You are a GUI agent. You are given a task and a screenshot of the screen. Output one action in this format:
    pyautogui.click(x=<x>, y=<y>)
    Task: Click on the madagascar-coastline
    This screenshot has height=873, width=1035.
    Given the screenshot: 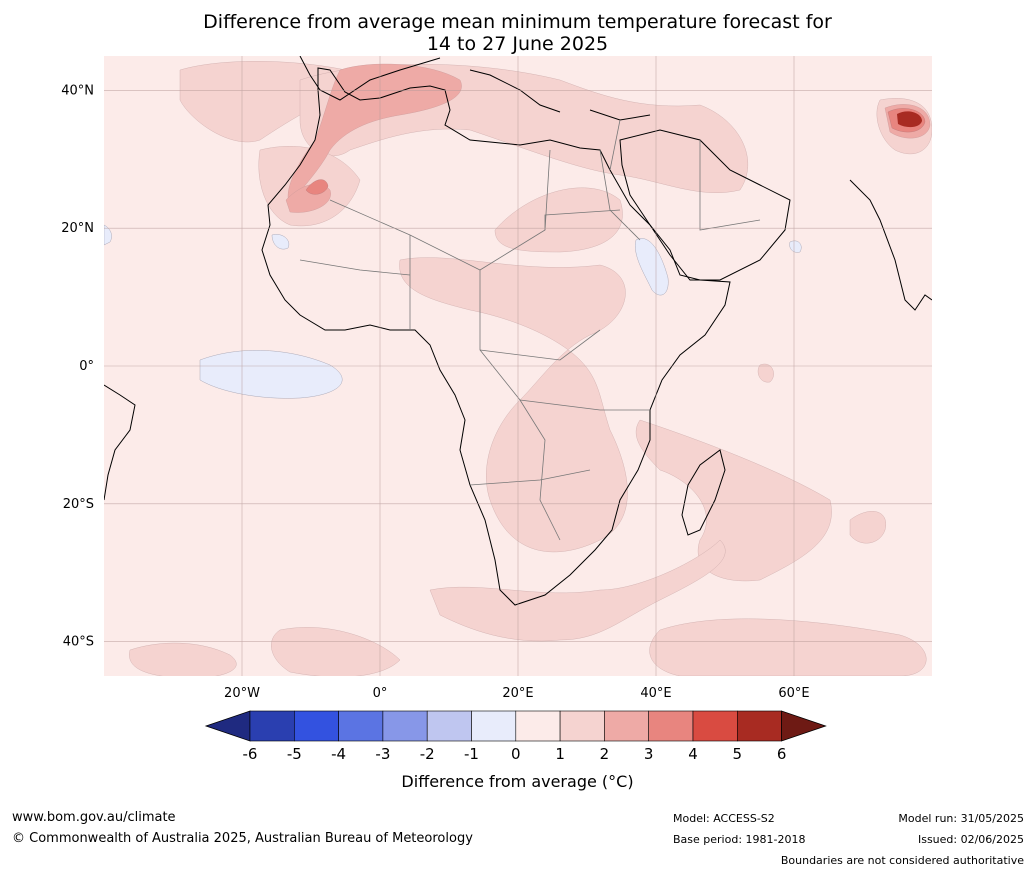 What is the action you would take?
    pyautogui.click(x=703, y=492)
    